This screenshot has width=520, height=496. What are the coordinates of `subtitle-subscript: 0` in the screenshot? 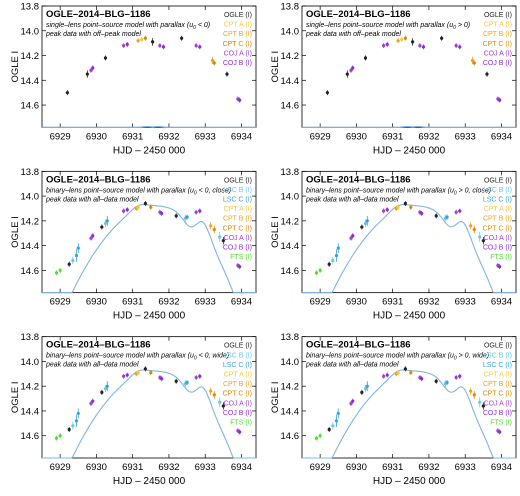 It's located at (194, 28).